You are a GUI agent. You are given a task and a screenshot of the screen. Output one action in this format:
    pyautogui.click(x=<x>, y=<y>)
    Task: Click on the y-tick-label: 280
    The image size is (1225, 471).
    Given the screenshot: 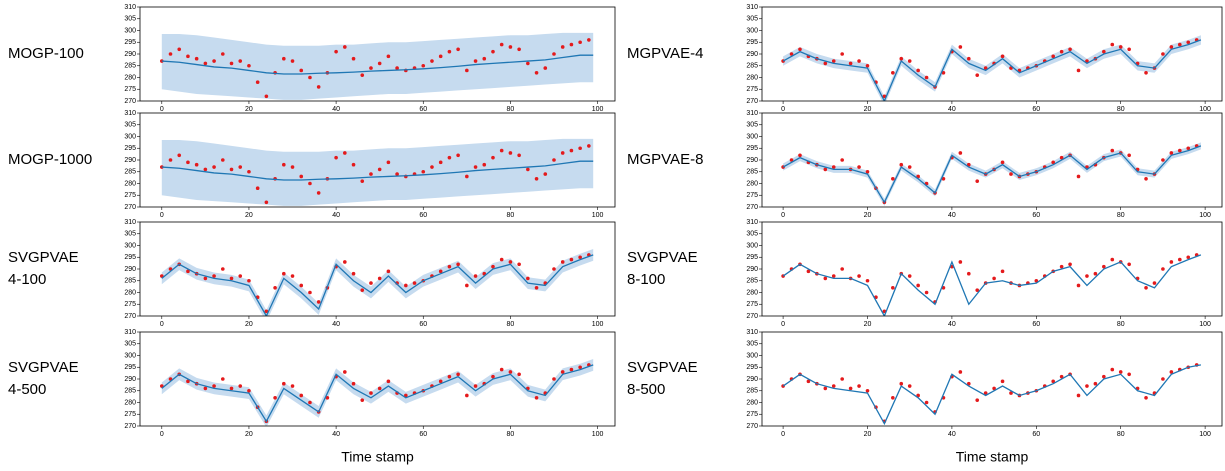 What is the action you would take?
    pyautogui.click(x=130, y=402)
    